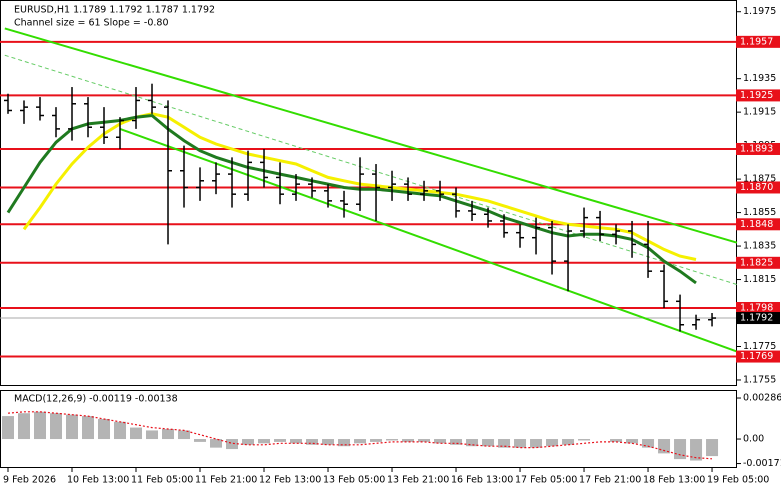 The height and width of the screenshot is (489, 781). Describe the element at coordinates (114, 10) in the screenshot. I see `chart-title: EURUSD,H1 1.1789 1.1792 1.1787 1.1792` at that location.